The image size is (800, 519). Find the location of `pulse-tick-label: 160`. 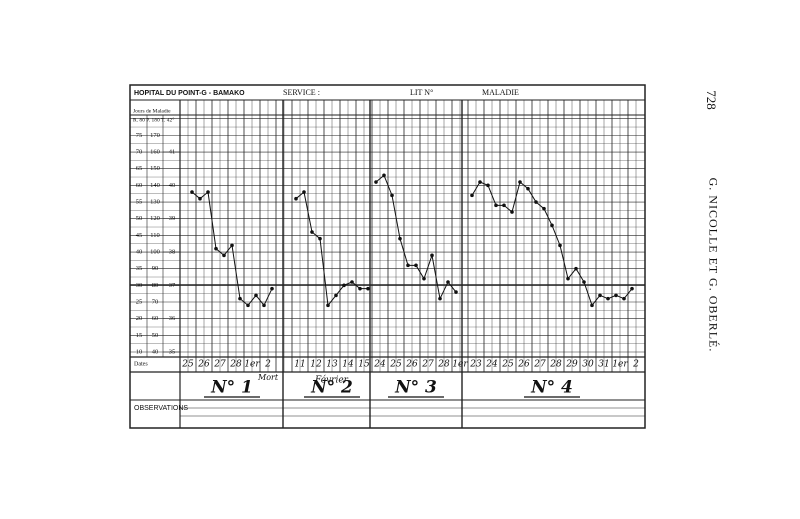

pulse-tick-label: 160 is located at coordinates (155, 152).